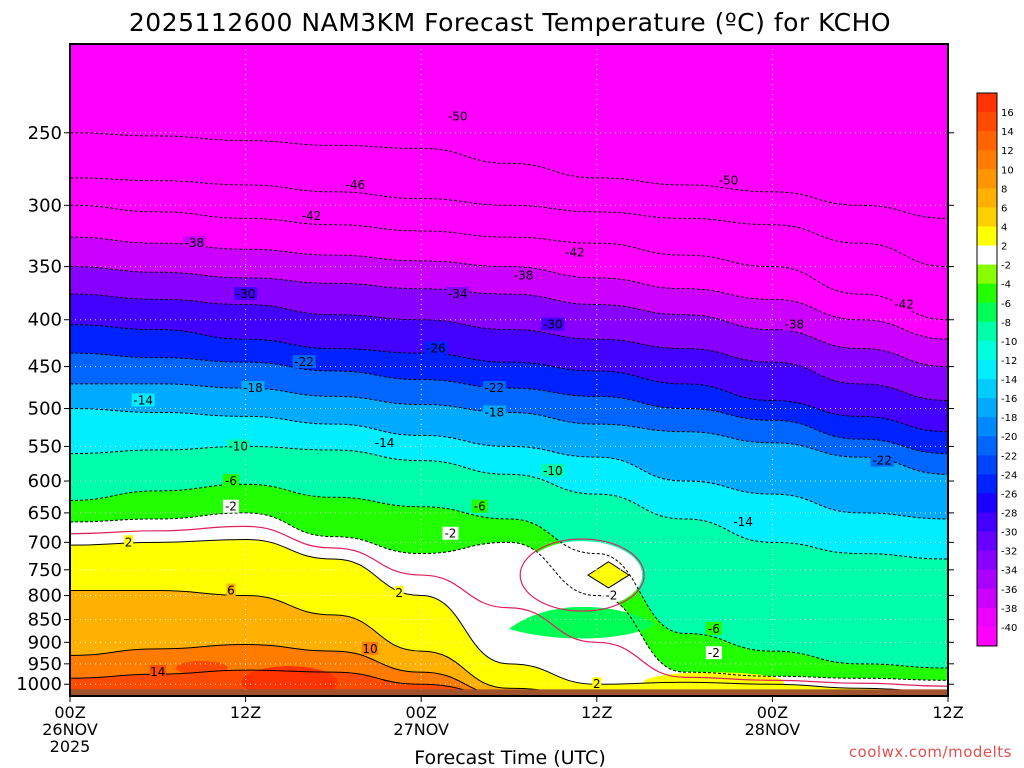 The width and height of the screenshot is (1024, 768). I want to click on contour-label: -30, so click(553, 325).